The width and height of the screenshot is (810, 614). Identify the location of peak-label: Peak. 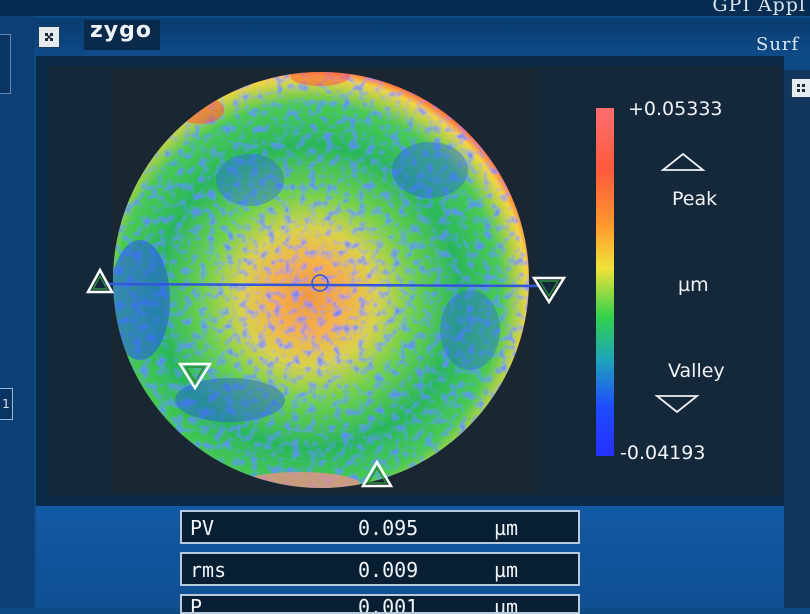
(695, 199).